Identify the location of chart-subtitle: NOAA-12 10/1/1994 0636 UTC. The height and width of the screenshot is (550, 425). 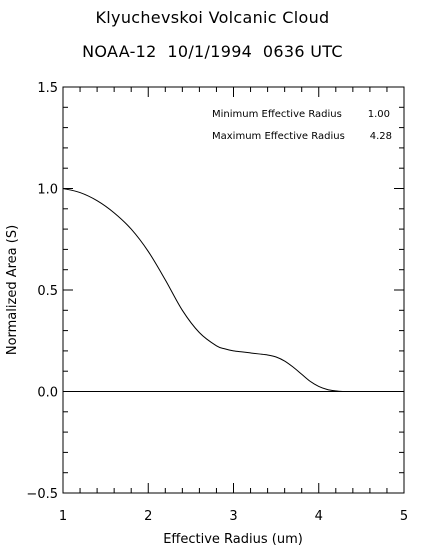
(212, 51).